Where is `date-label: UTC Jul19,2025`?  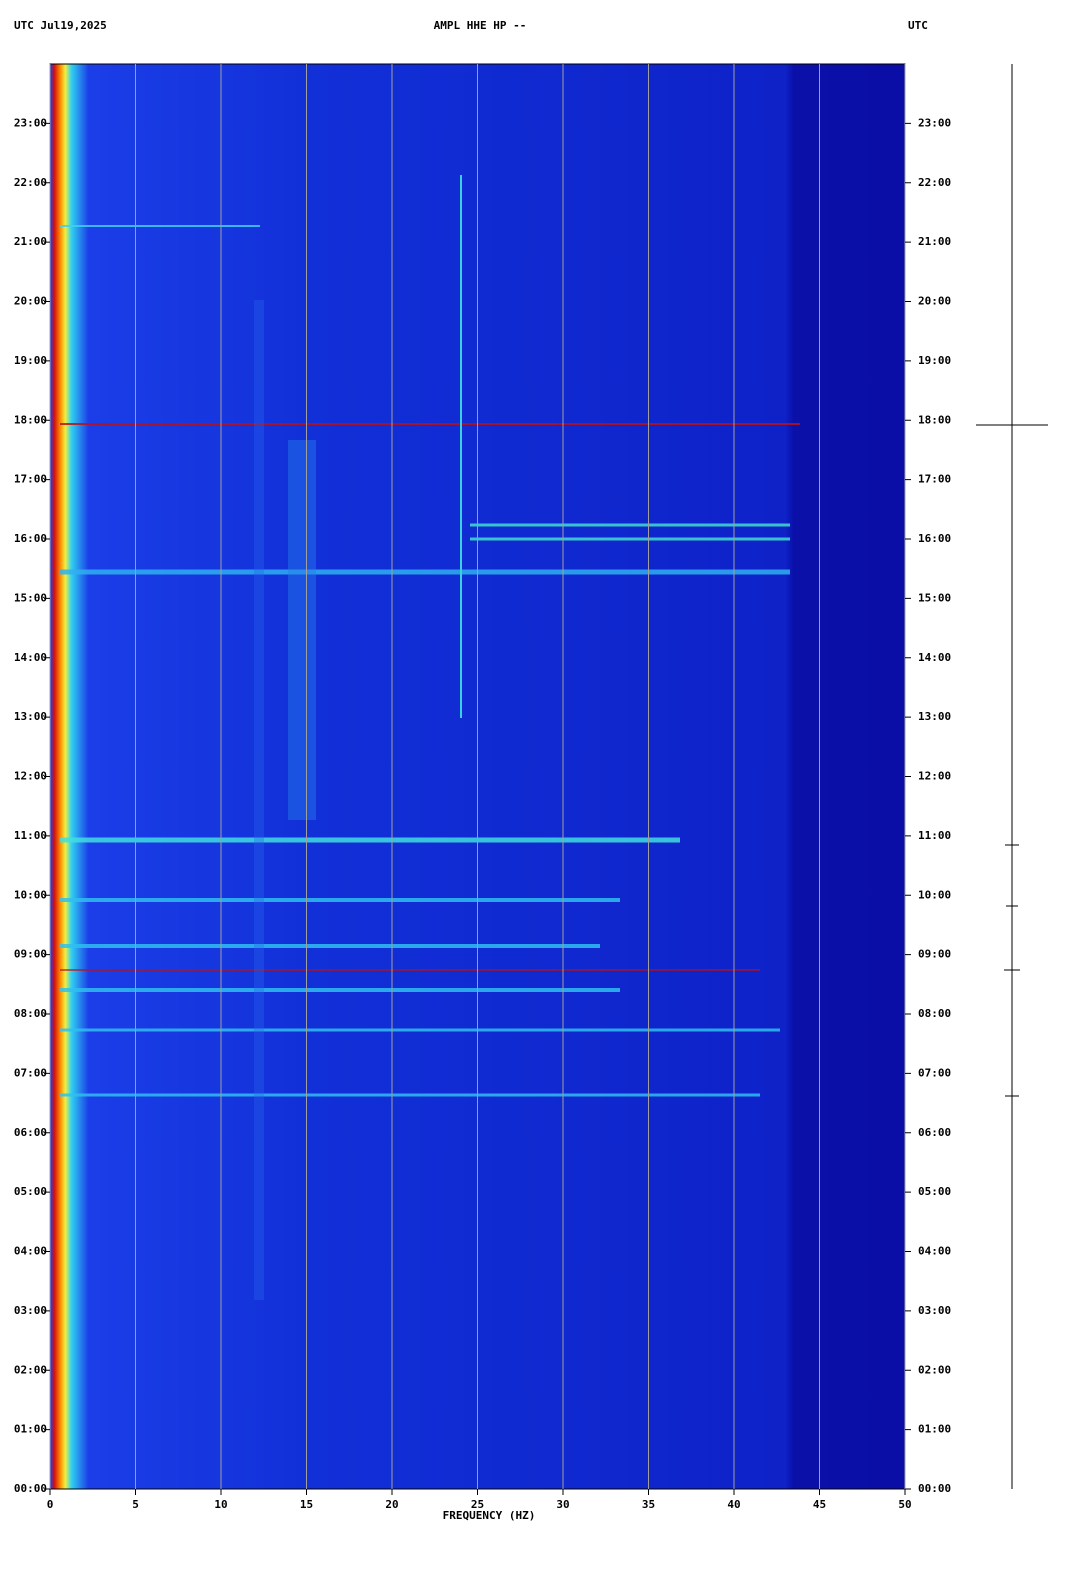 date-label: UTC Jul19,2025 is located at coordinates (60, 25).